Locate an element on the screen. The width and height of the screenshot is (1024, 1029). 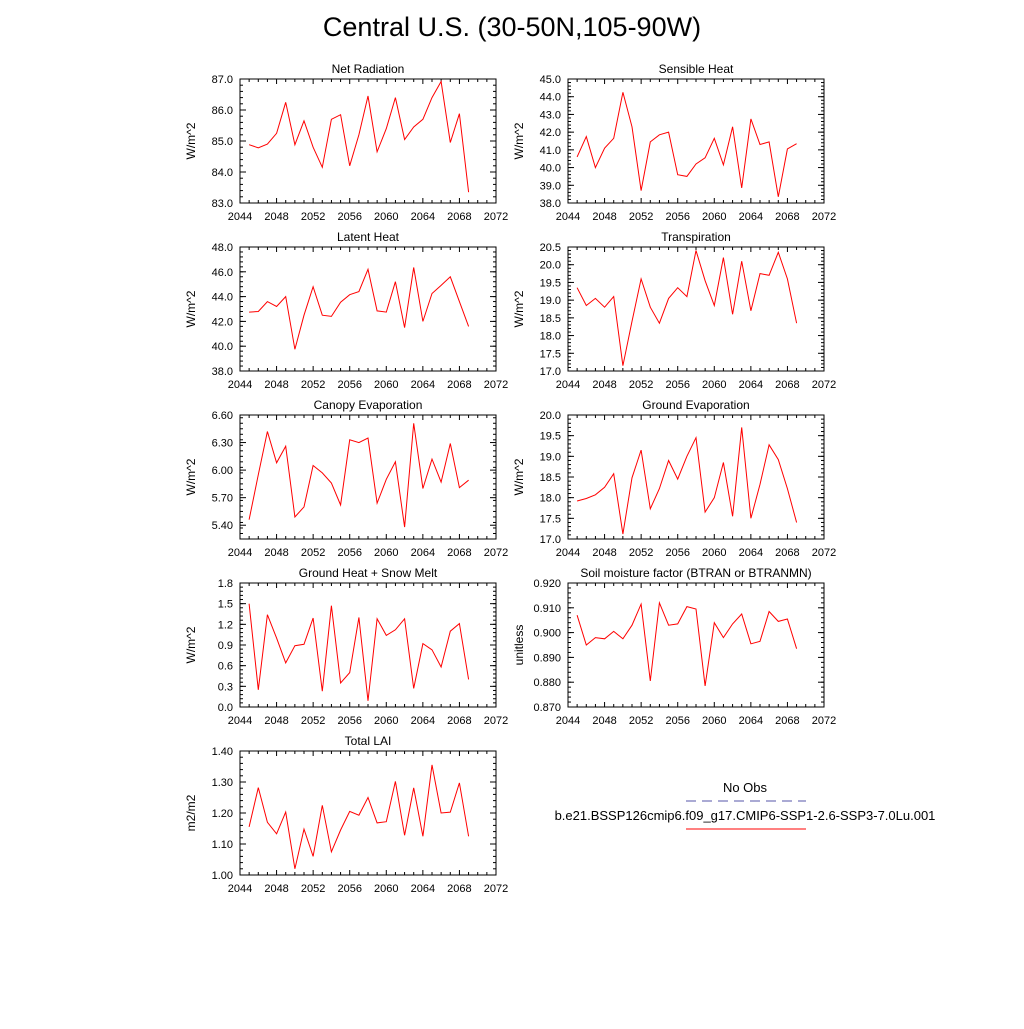
y-tick-label: 87.0 is located at coordinates (222, 80).